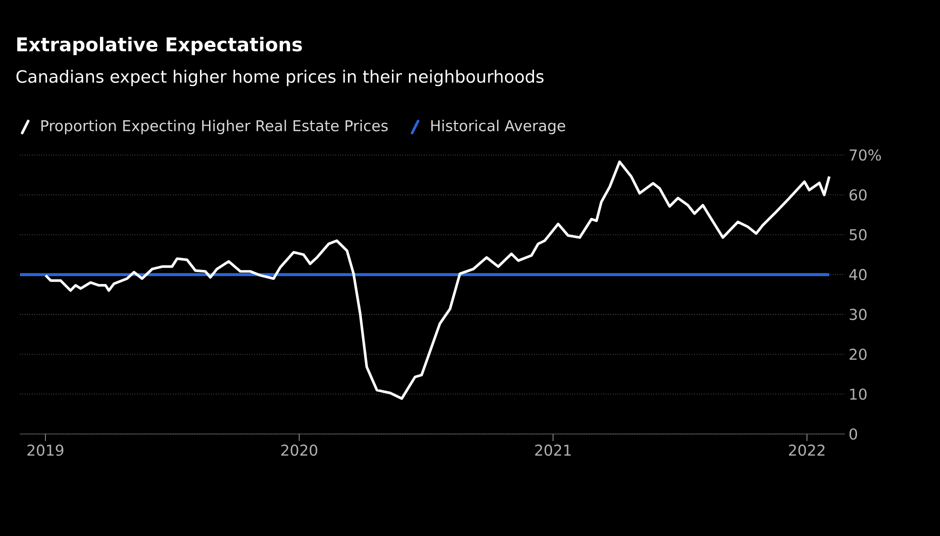  I want to click on x-tick-label: 2021, so click(553, 450).